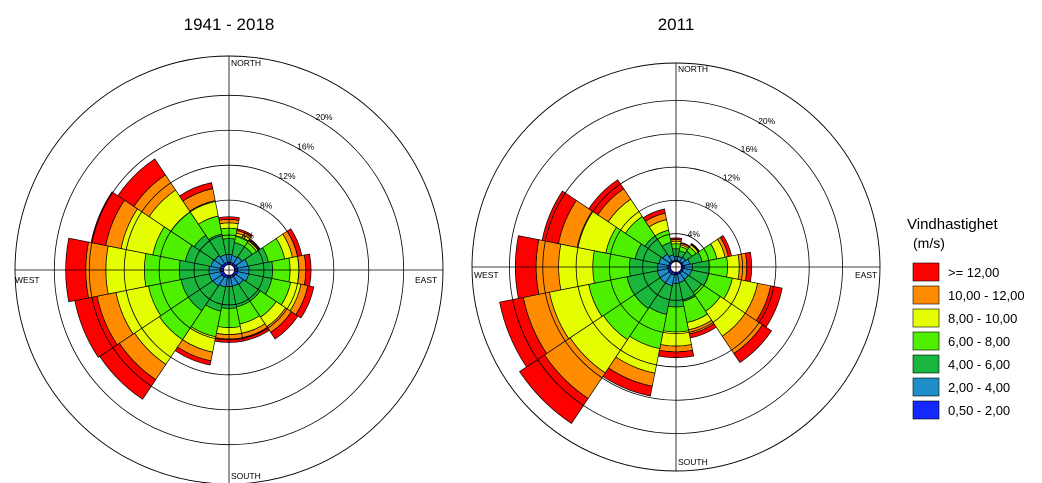 This screenshot has width=1042, height=483. I want to click on legend-unit: (m/s), so click(929, 243).